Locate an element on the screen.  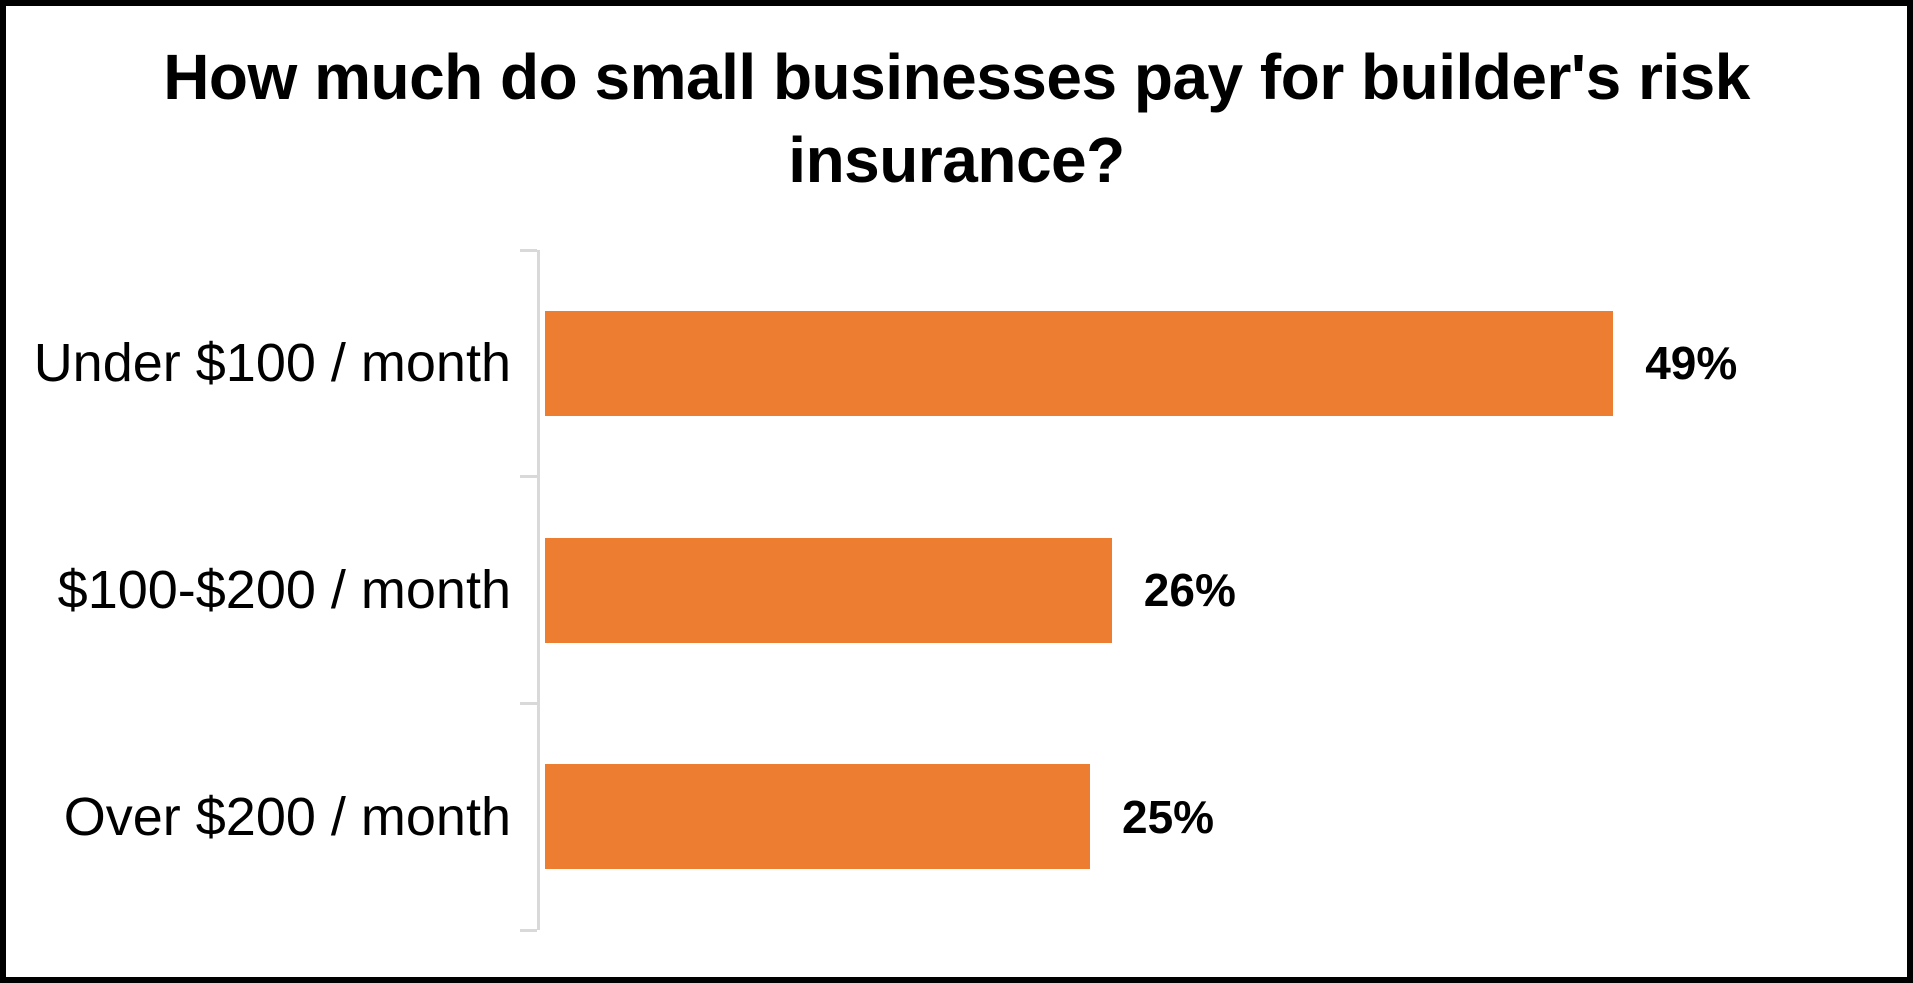
value-label: 49% is located at coordinates (1691, 363).